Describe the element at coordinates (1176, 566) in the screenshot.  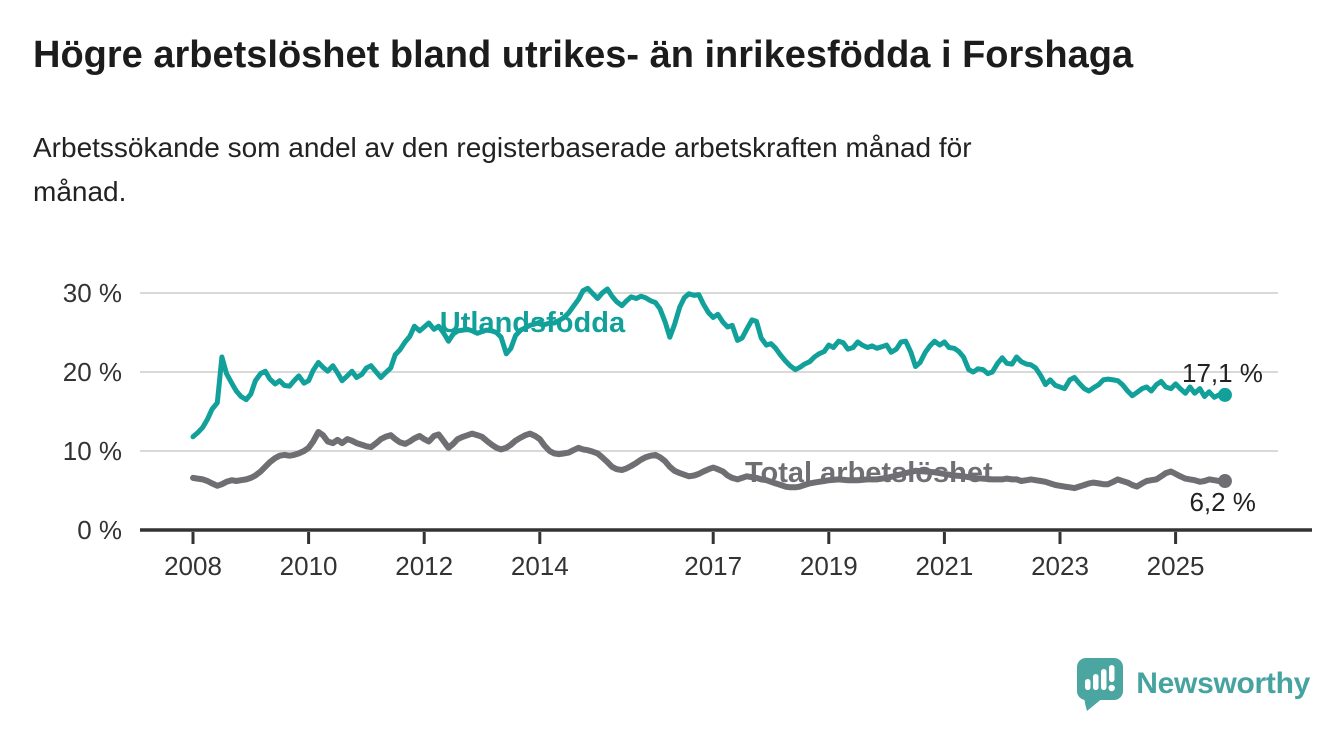
I see `x-tick-label-2025: 2025` at that location.